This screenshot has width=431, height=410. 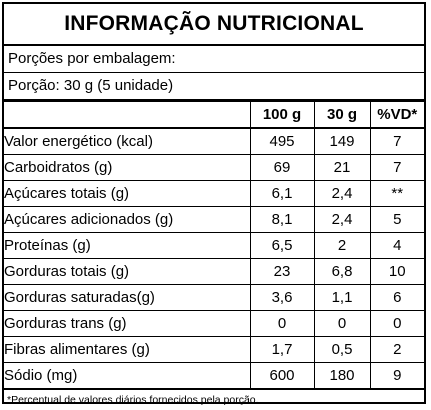 What do you see at coordinates (127, 297) in the screenshot?
I see `nutrient-name: Gorduras saturadas(g)` at bounding box center [127, 297].